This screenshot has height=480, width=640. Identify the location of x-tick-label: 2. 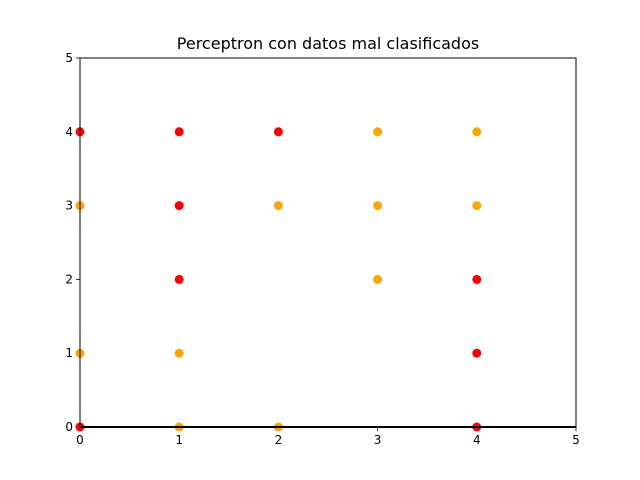
(279, 440).